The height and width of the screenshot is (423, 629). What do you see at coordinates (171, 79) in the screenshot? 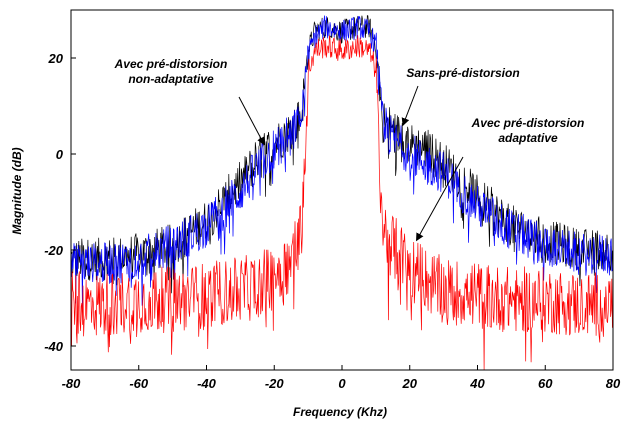
I see `annotation-non-adaptative-line: non-adaptative` at bounding box center [171, 79].